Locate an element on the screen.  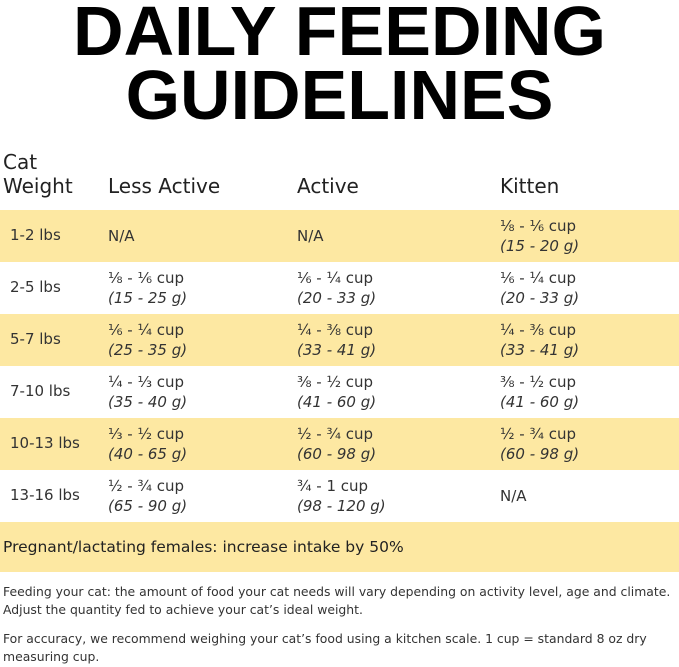
cup-amount: ¾ - 1 cup is located at coordinates (333, 486).